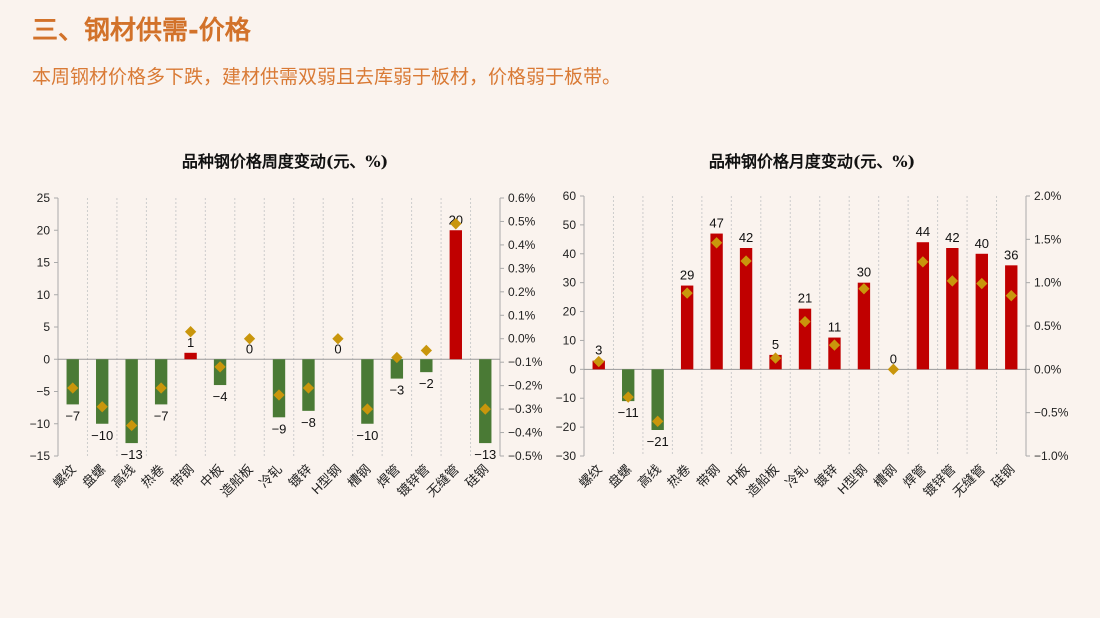 Image resolution: width=1100 pixels, height=618 pixels. I want to click on chart2-category-label: 槽钢, so click(885, 476).